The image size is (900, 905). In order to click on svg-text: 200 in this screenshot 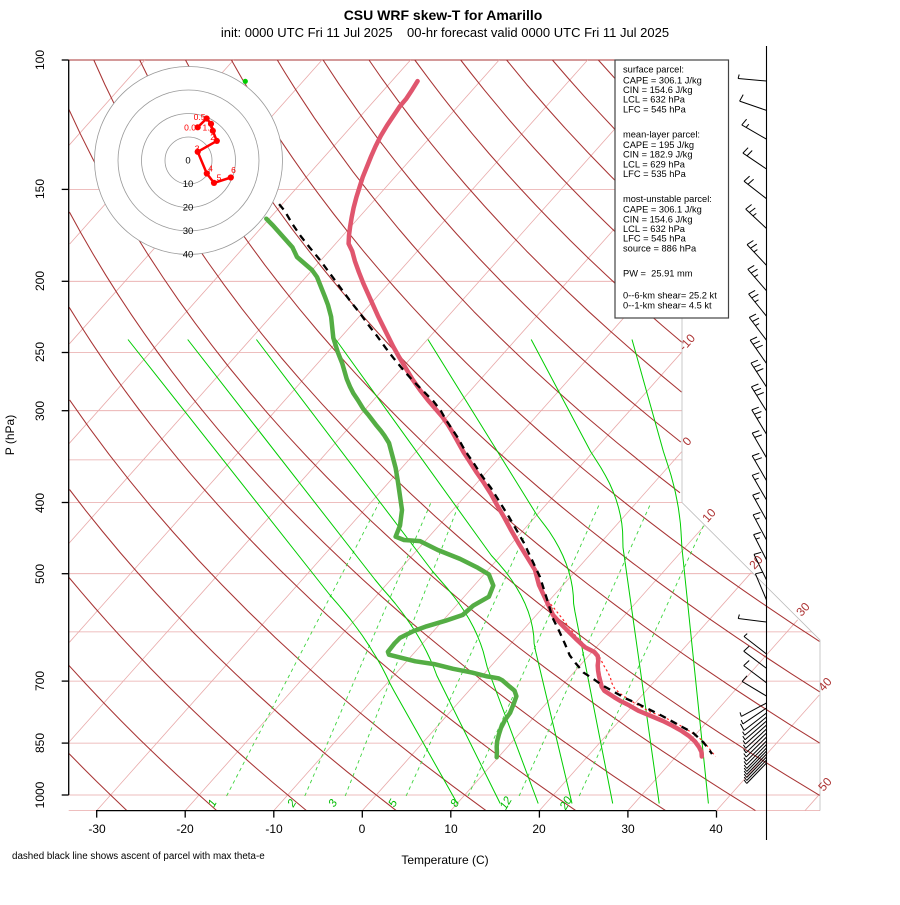, I will do `click(40, 281)`.